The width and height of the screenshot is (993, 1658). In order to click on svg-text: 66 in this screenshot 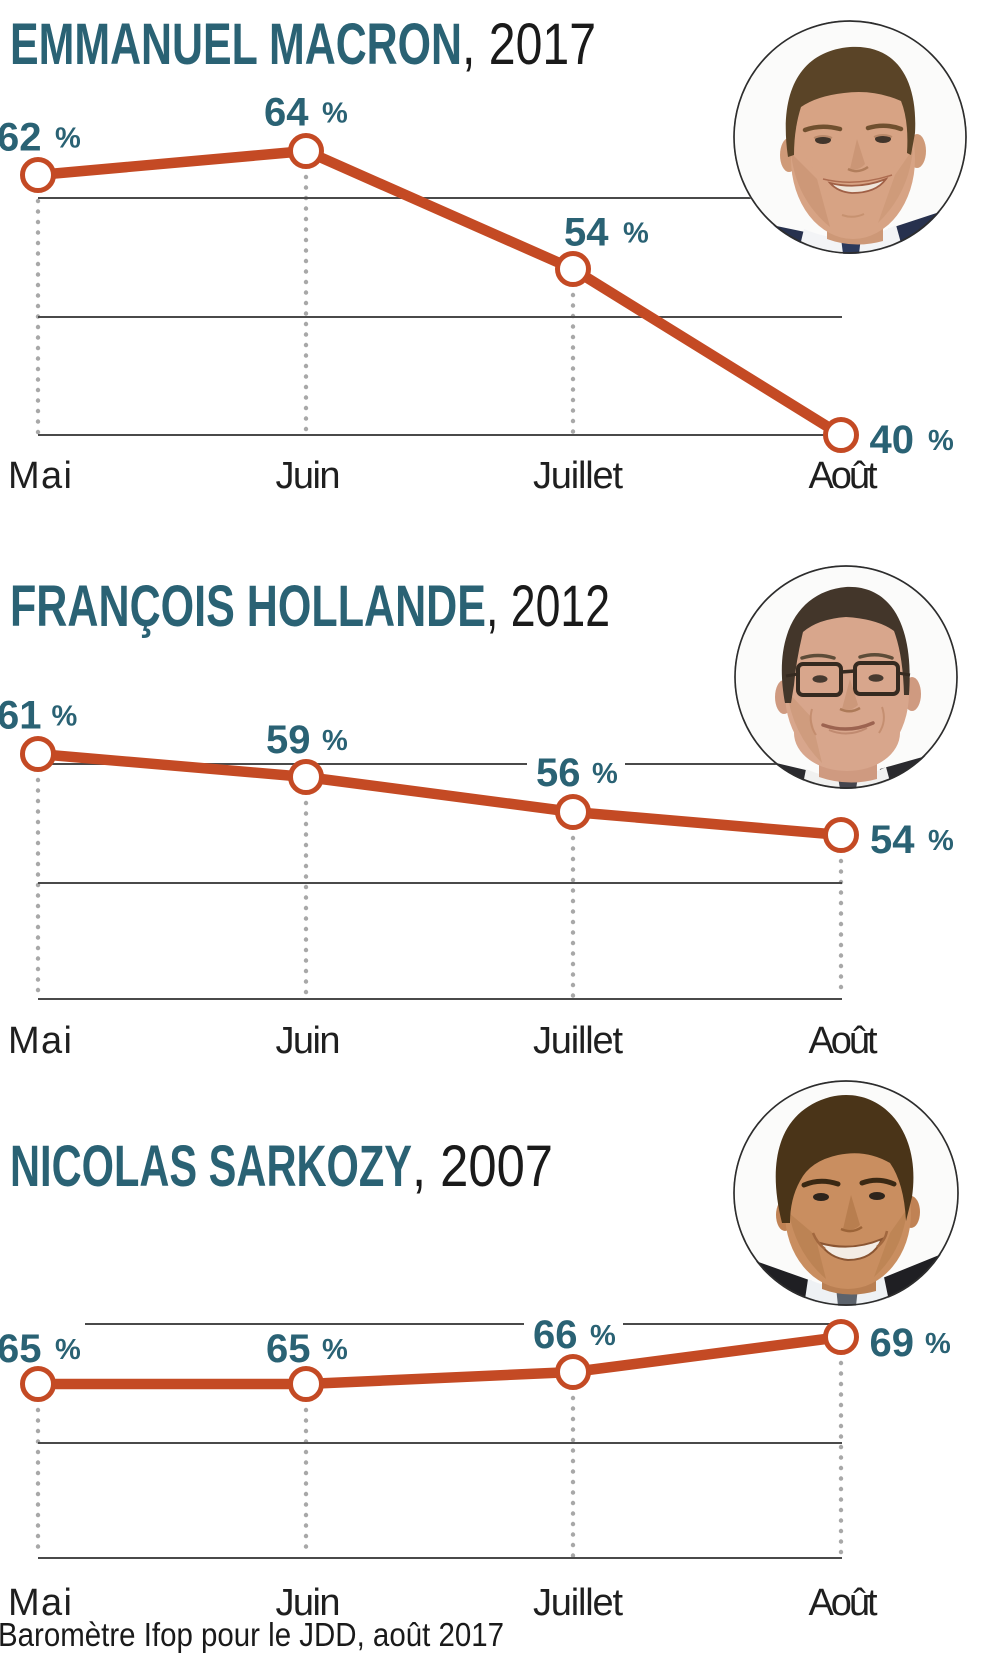, I will do `click(555, 1335)`.